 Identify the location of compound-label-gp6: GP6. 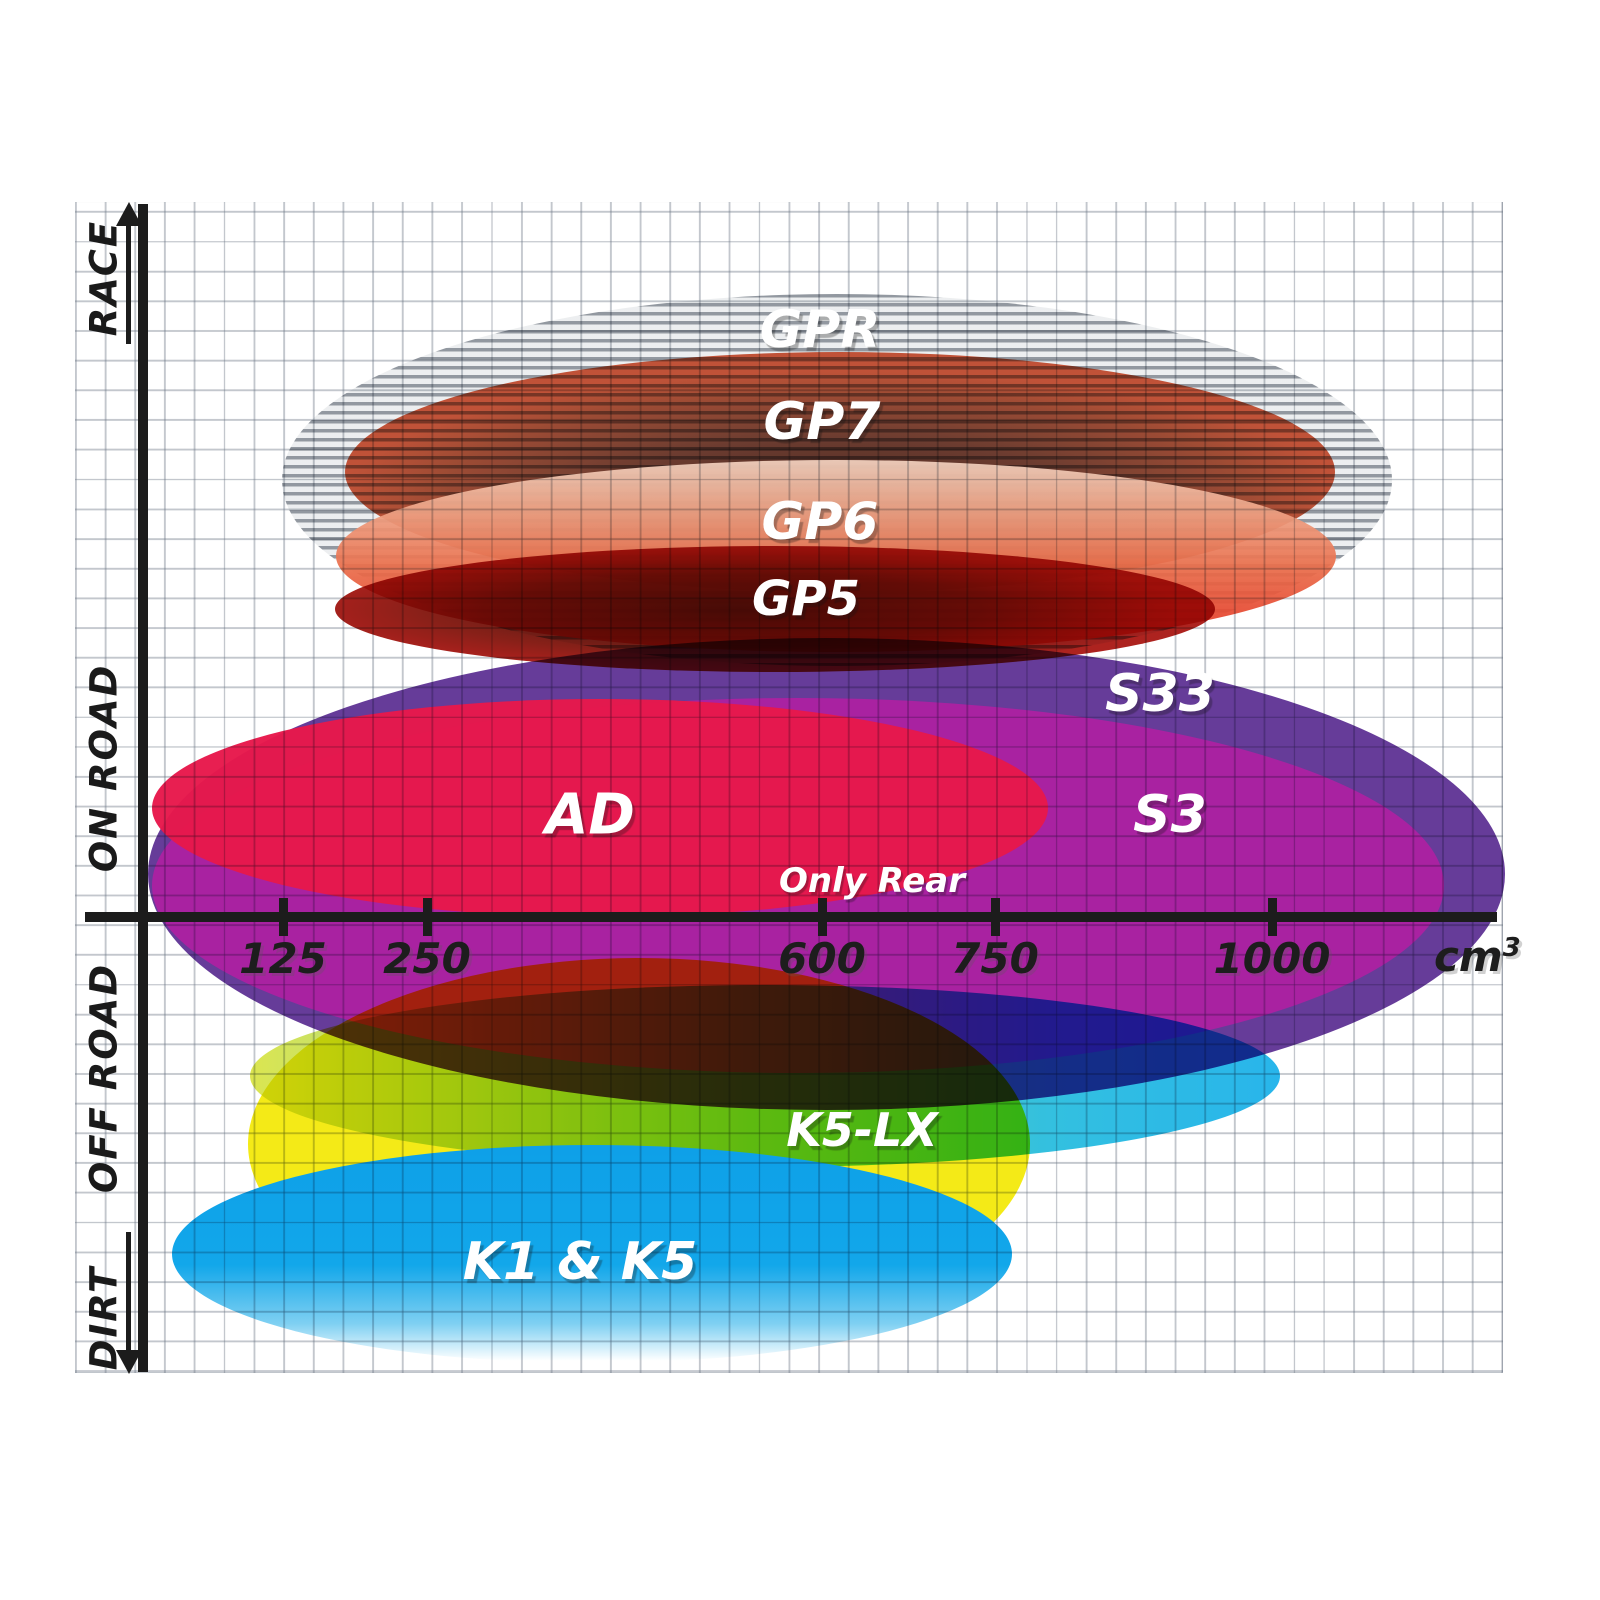
(820, 522).